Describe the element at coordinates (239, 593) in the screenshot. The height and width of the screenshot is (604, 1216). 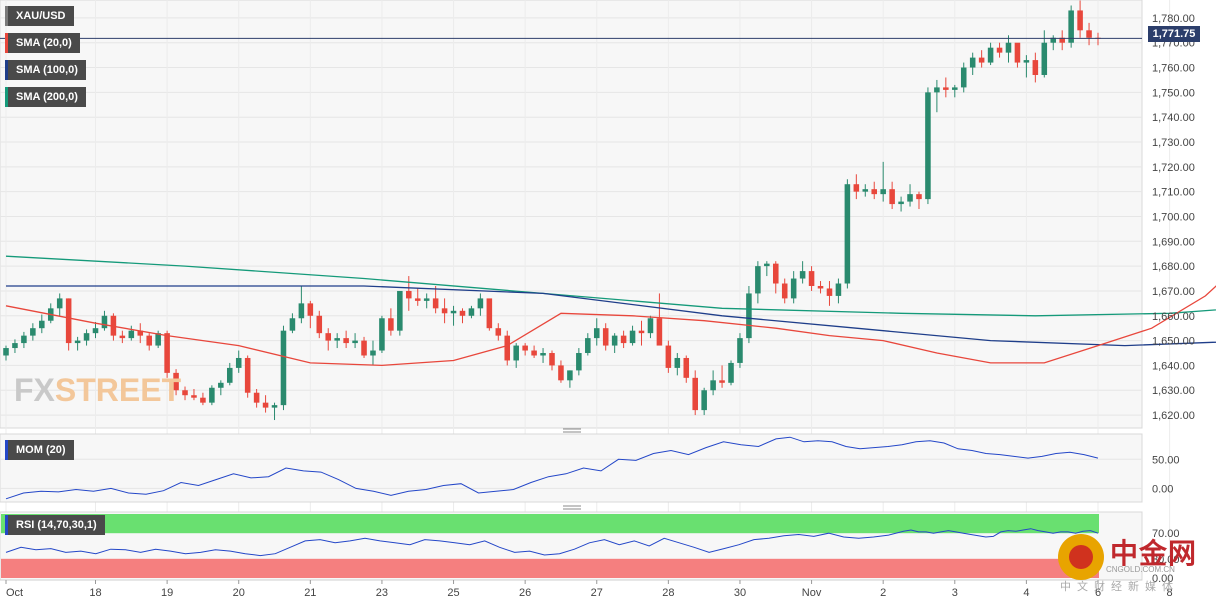
I see `x-tick-label: 20` at that location.